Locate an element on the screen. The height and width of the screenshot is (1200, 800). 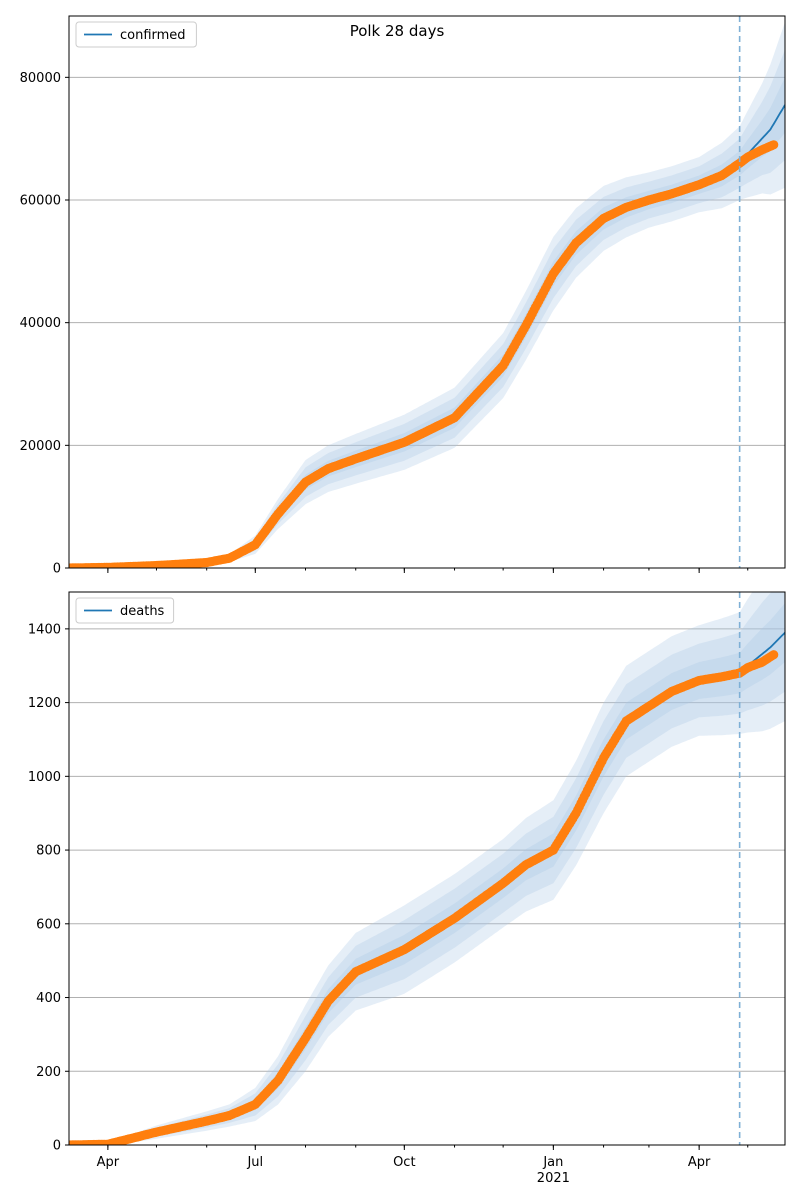
y-tick-label: 800 is located at coordinates (48, 851).